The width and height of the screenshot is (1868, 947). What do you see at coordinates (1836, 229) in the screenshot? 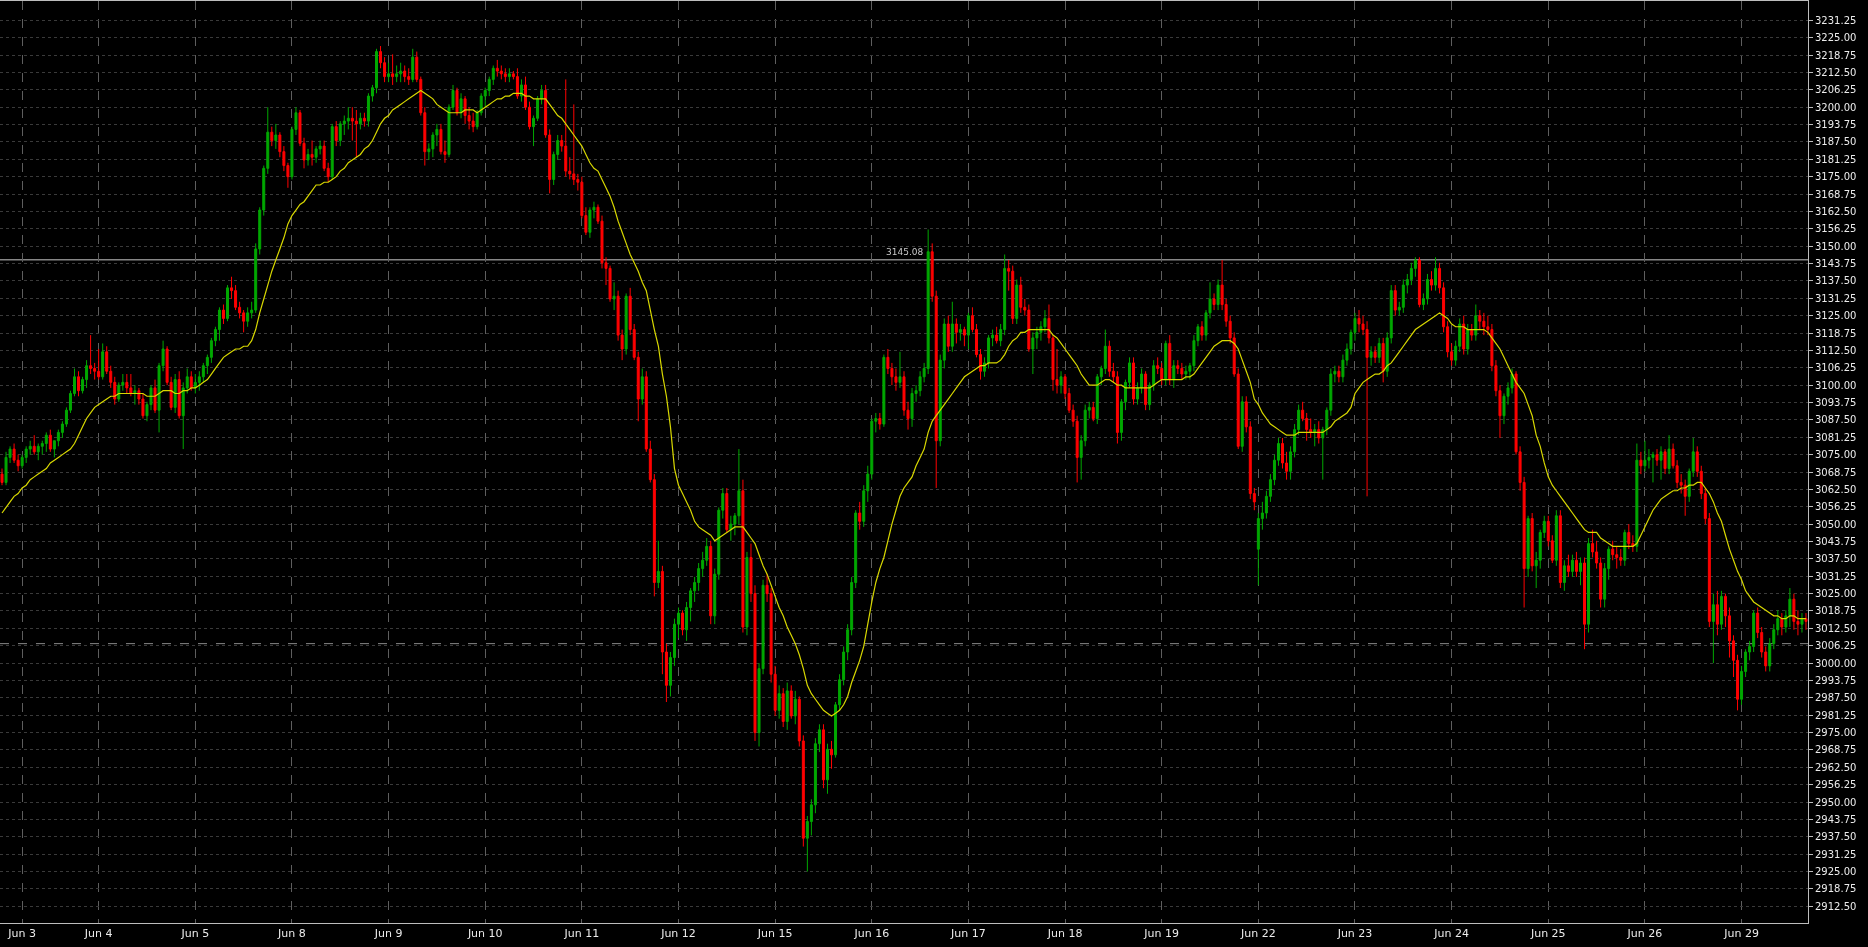
I see `y-tick-label: 3156.25` at bounding box center [1836, 229].